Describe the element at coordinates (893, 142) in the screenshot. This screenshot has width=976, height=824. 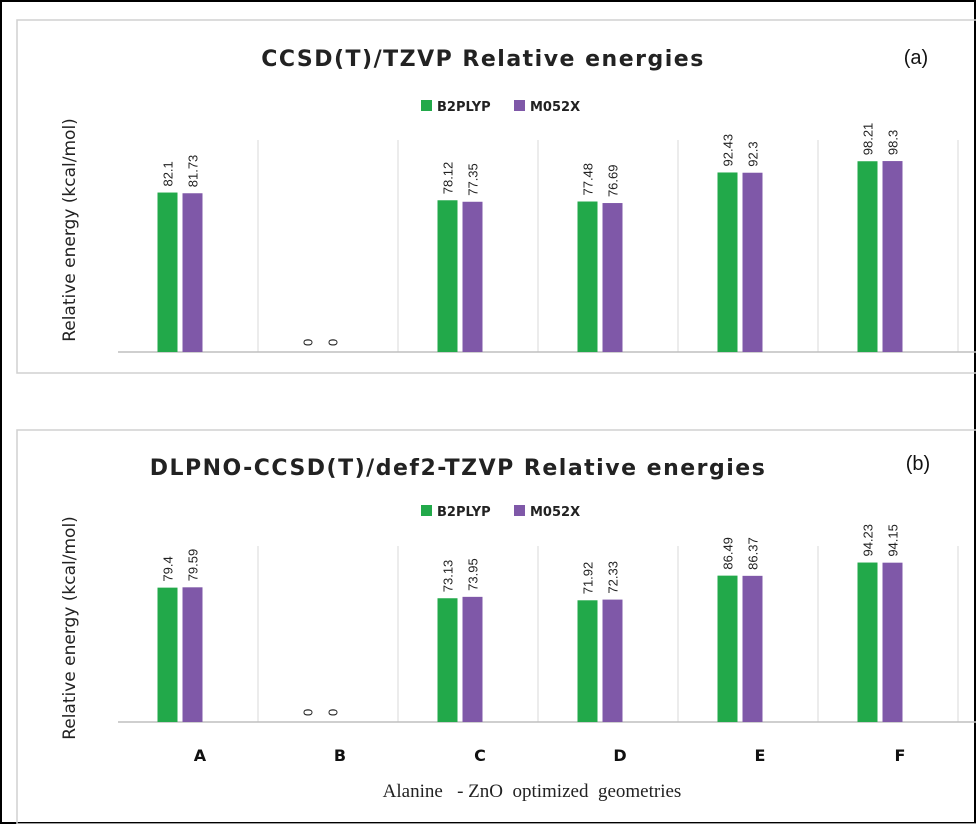
I see `data-label-m052x-f: 98.3` at that location.